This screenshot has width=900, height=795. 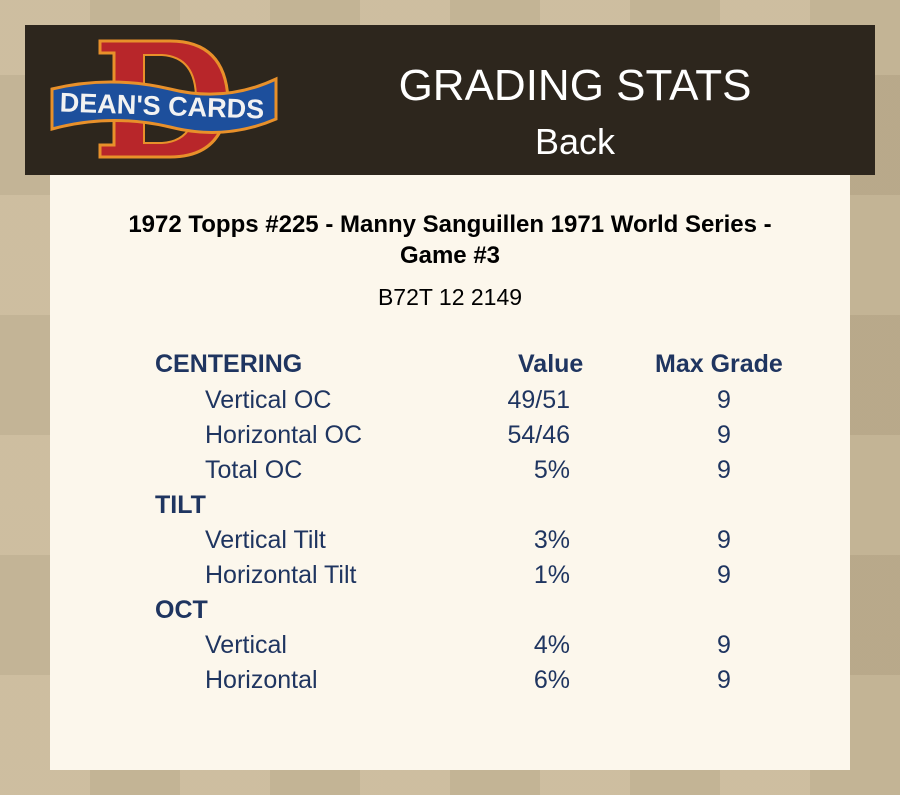 I want to click on row-value: 6%, so click(x=551, y=680).